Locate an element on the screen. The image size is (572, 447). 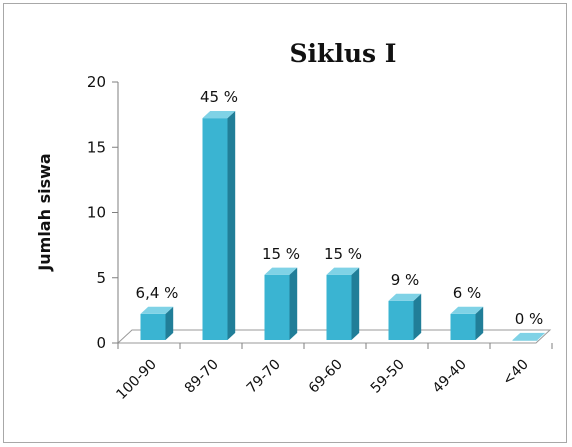
y-tick-label: 5 is located at coordinates (101, 278).